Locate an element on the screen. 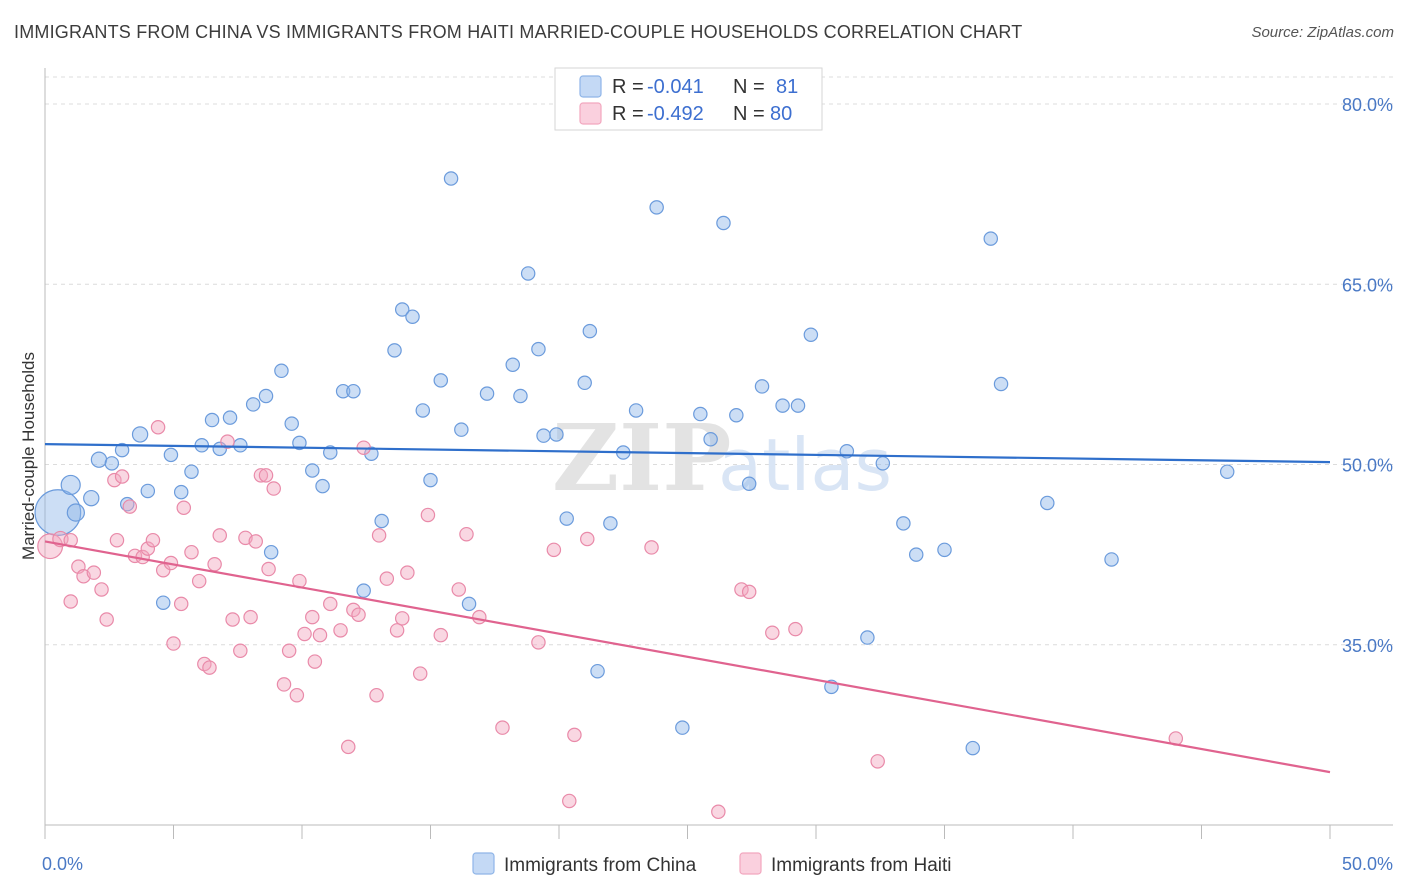 The image size is (1406, 892). y-tick-labels: 35.0% 50.0% 65.0% 80.0% is located at coordinates (1367, 375).